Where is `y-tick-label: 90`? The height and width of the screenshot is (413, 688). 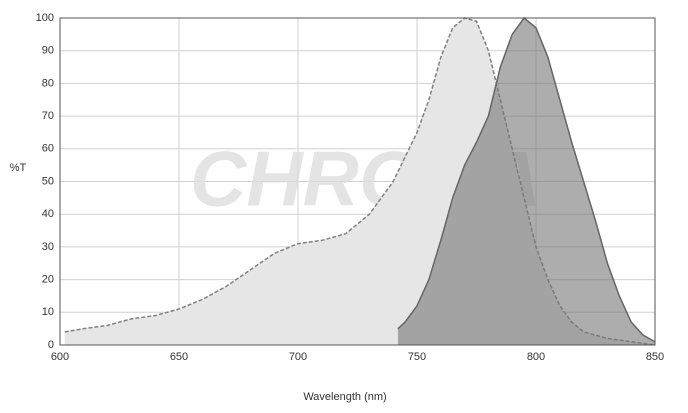
y-tick-label: 90 is located at coordinates (48, 51).